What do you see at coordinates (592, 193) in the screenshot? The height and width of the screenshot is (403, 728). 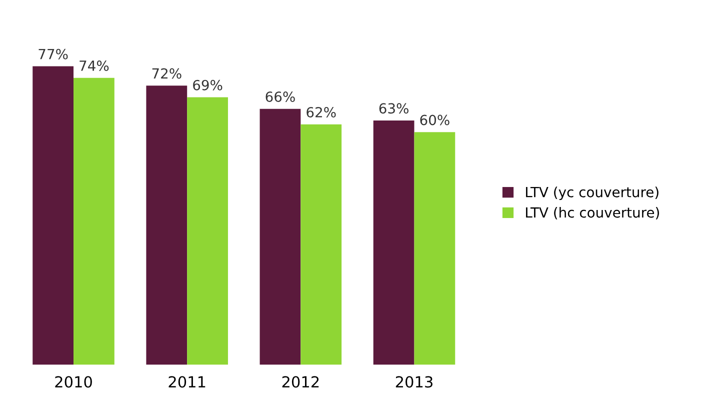 I see `legend-label: LTV (yc couverture)` at bounding box center [592, 193].